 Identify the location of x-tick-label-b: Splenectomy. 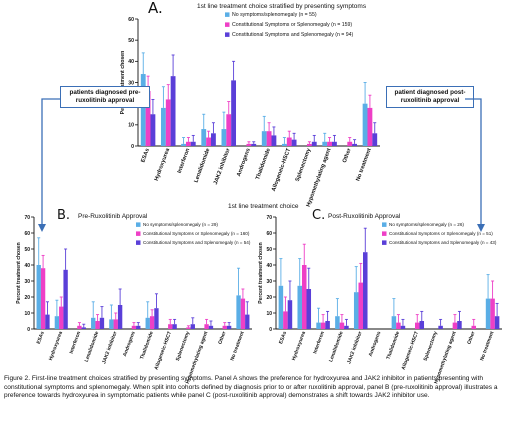
(183, 346).